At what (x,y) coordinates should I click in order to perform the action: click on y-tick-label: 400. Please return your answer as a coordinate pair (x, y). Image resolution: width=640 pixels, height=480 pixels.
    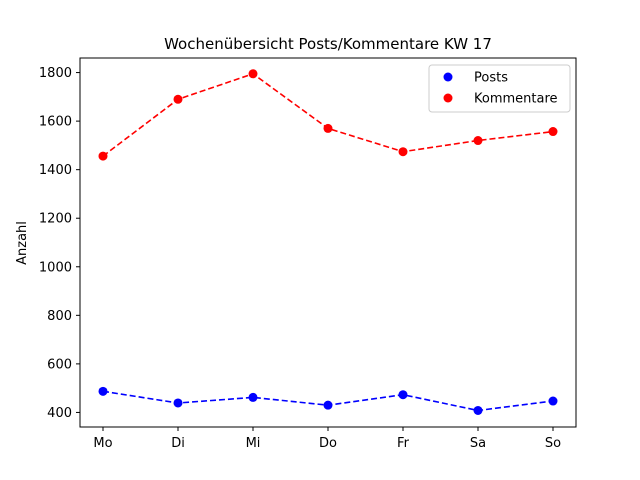
    Looking at the image, I should click on (59, 413).